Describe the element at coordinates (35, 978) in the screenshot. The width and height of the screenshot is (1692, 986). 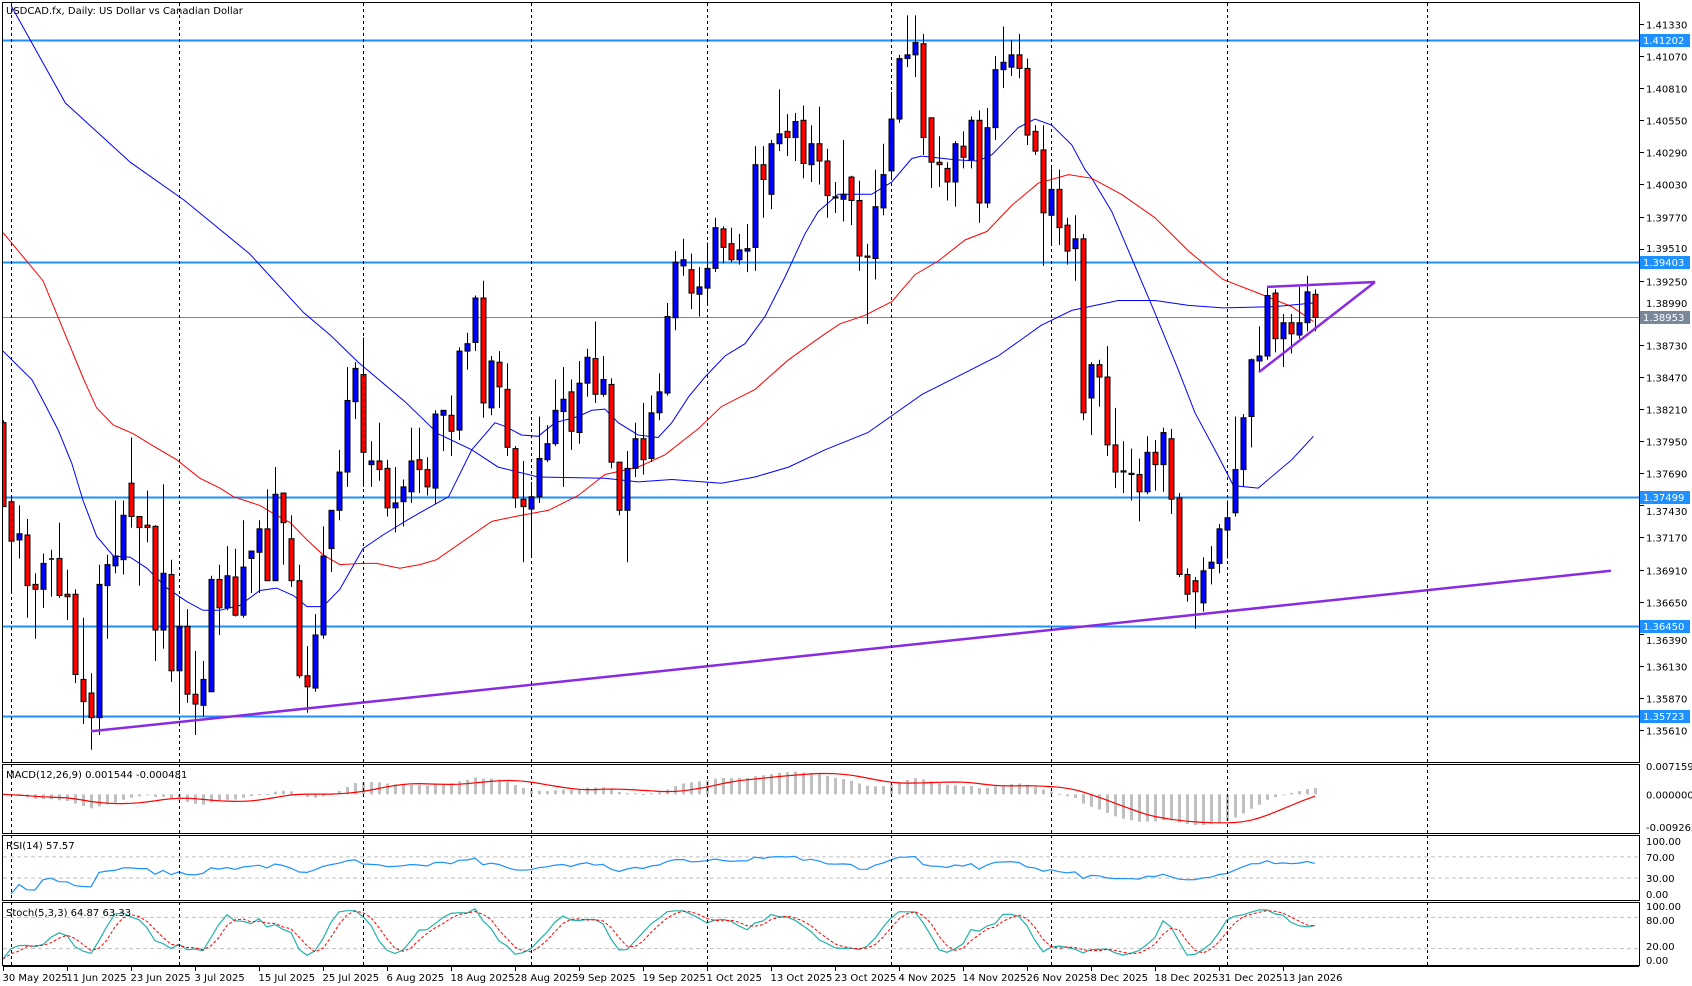
I see `date-tick-label: 30 May 2025` at that location.